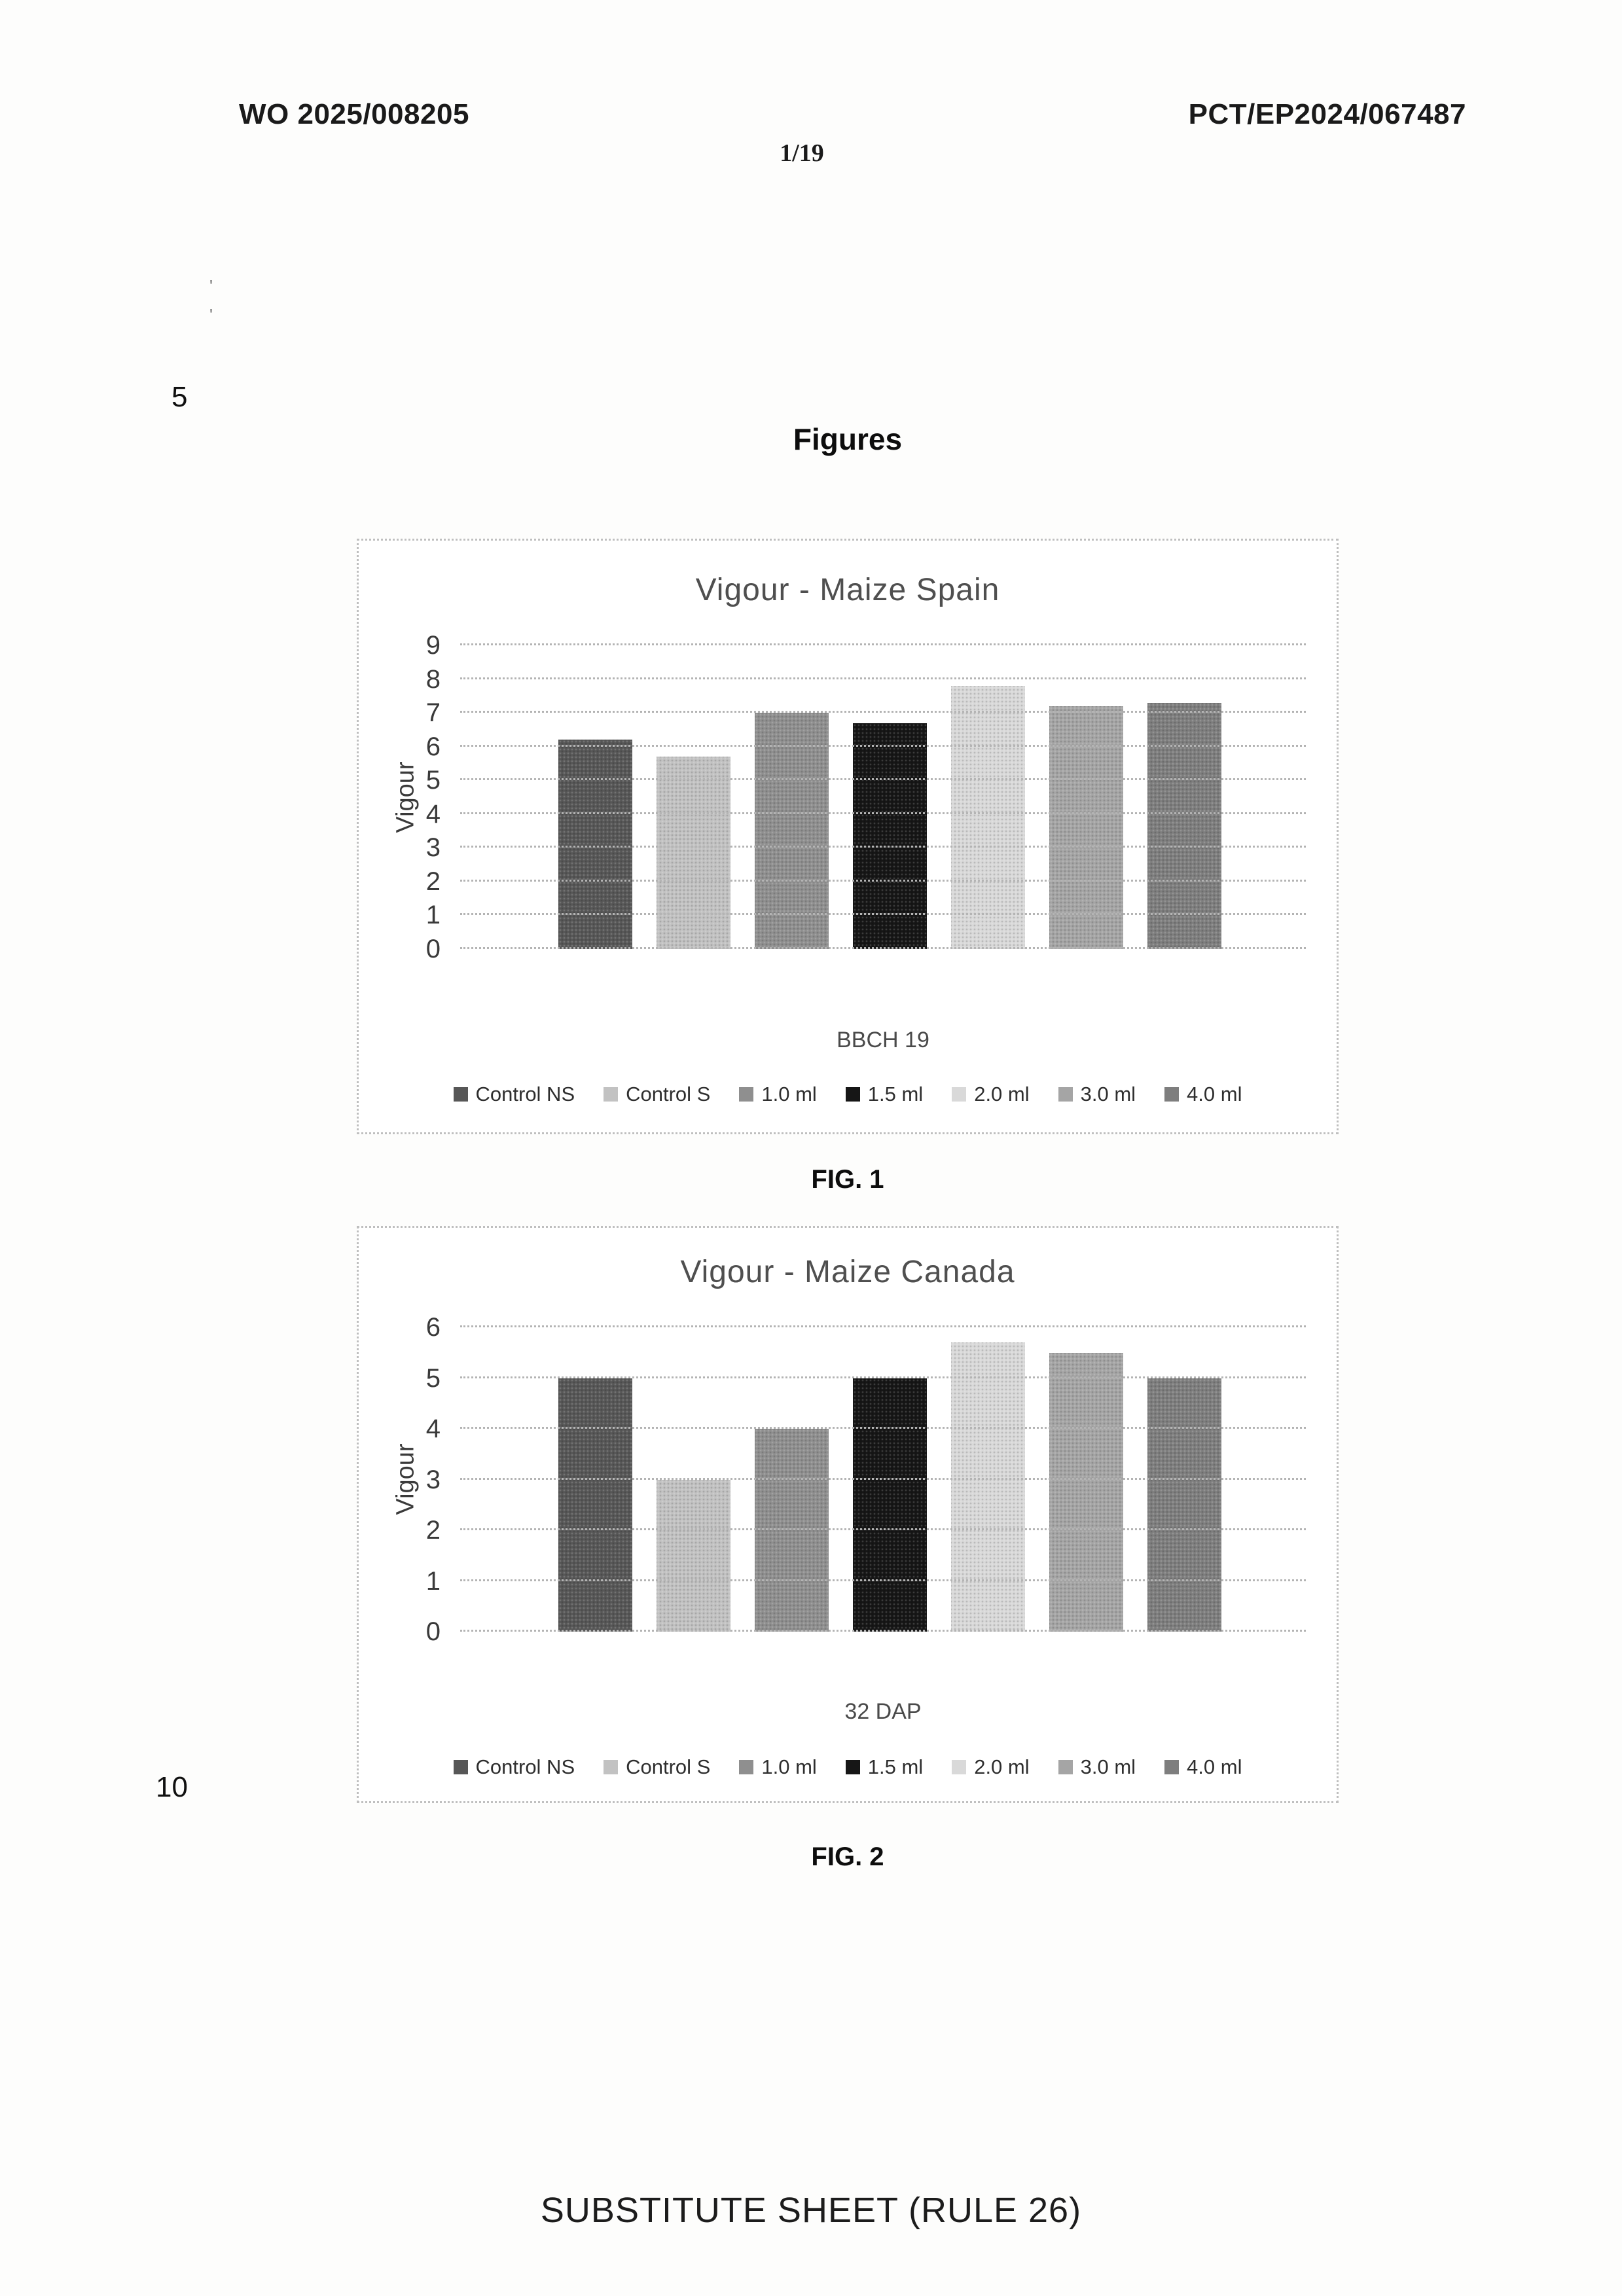 This screenshot has height=2296, width=1622. Describe the element at coordinates (890, 836) in the screenshot. I see `bar-1-5-ml` at that location.